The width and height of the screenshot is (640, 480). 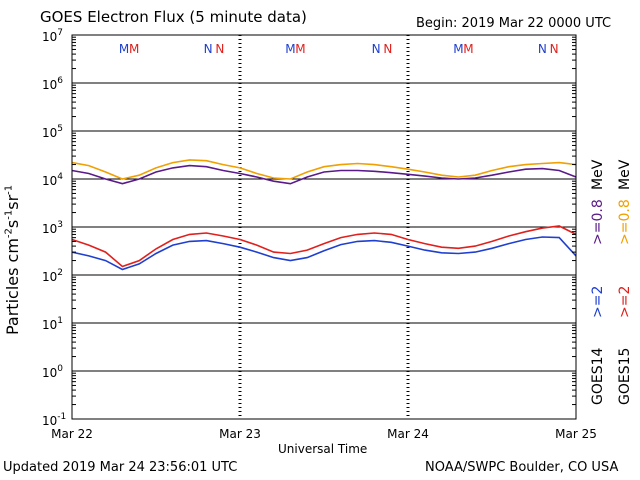 I want to click on y-tick-label: 10⁴, so click(x=52, y=180).